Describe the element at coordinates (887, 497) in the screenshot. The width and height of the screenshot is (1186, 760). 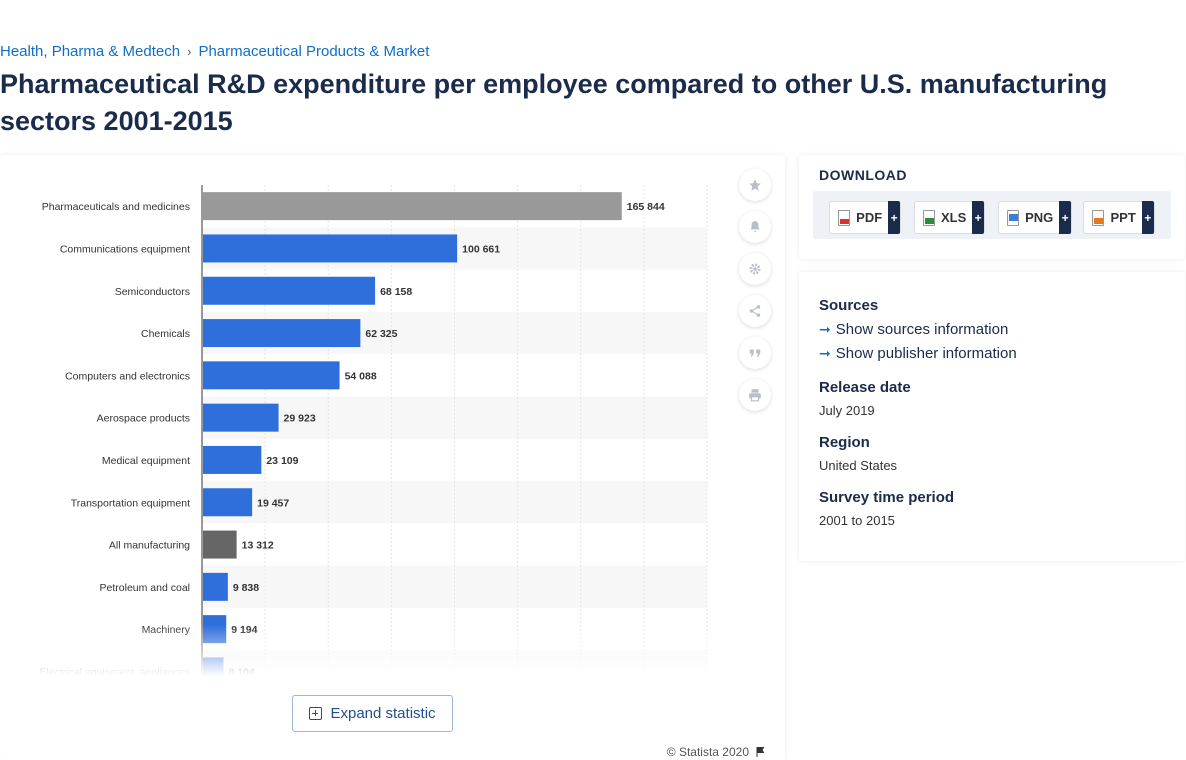
I see `survey-period-label: Survey time period` at that location.